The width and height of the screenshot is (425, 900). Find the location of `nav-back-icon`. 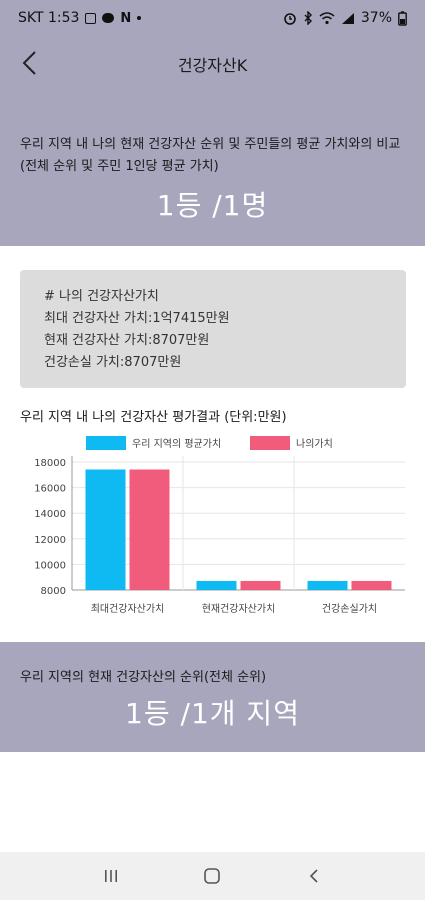

nav-back-icon is located at coordinates (314, 876).